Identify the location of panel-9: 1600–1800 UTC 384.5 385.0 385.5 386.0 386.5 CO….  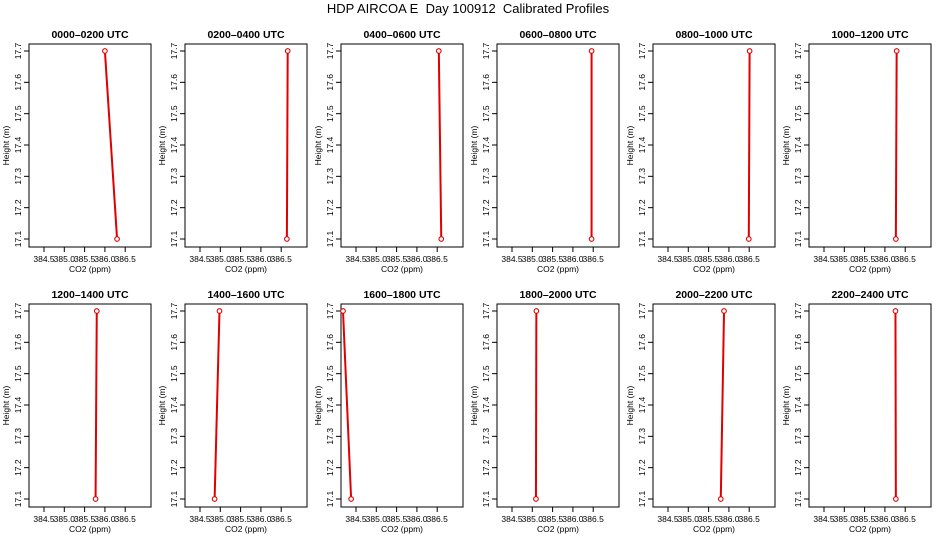
(388, 411).